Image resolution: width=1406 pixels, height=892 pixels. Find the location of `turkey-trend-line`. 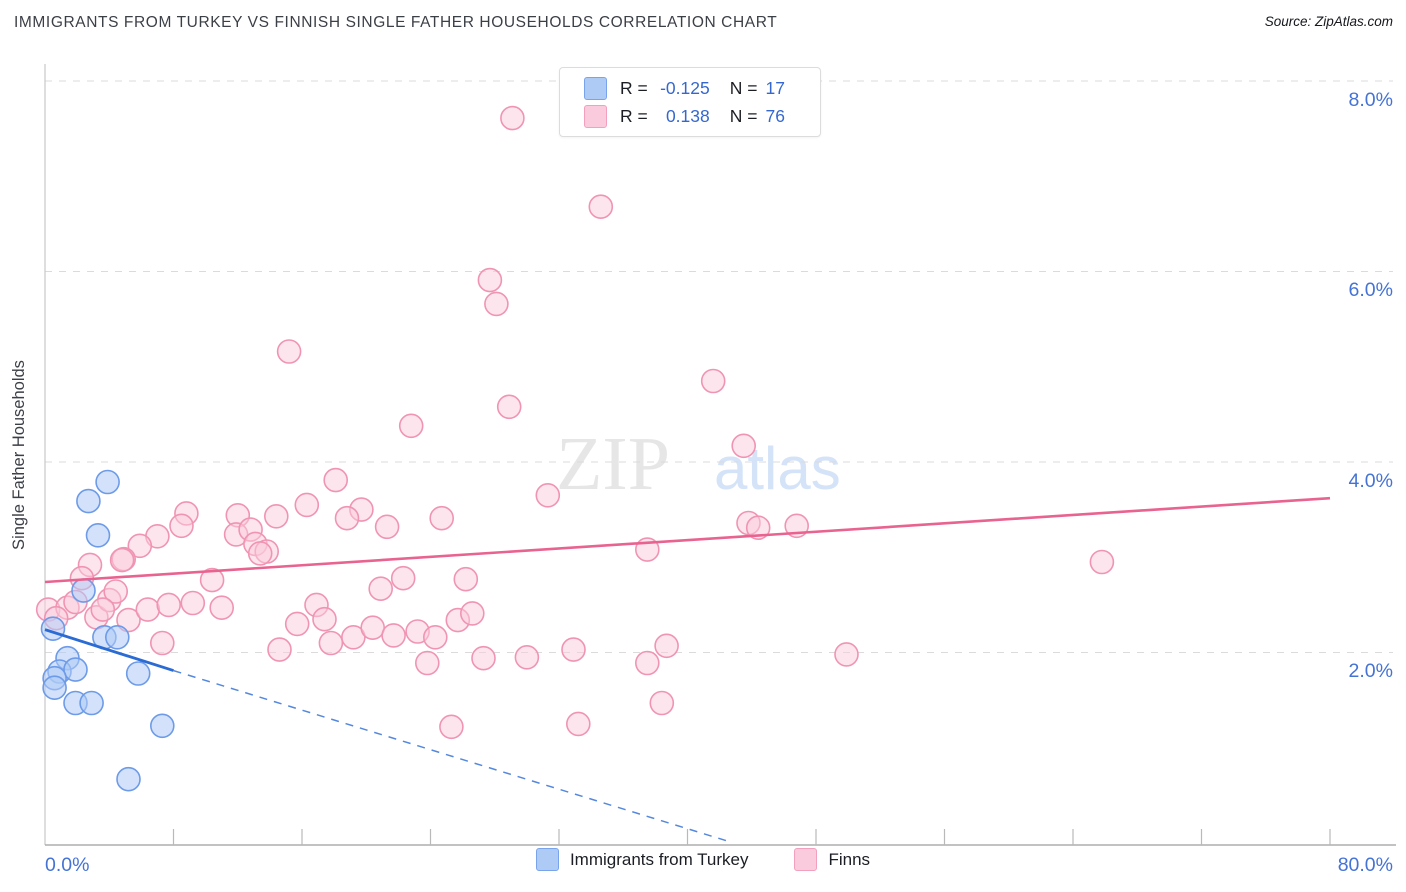

turkey-trend-line is located at coordinates (109, 650).